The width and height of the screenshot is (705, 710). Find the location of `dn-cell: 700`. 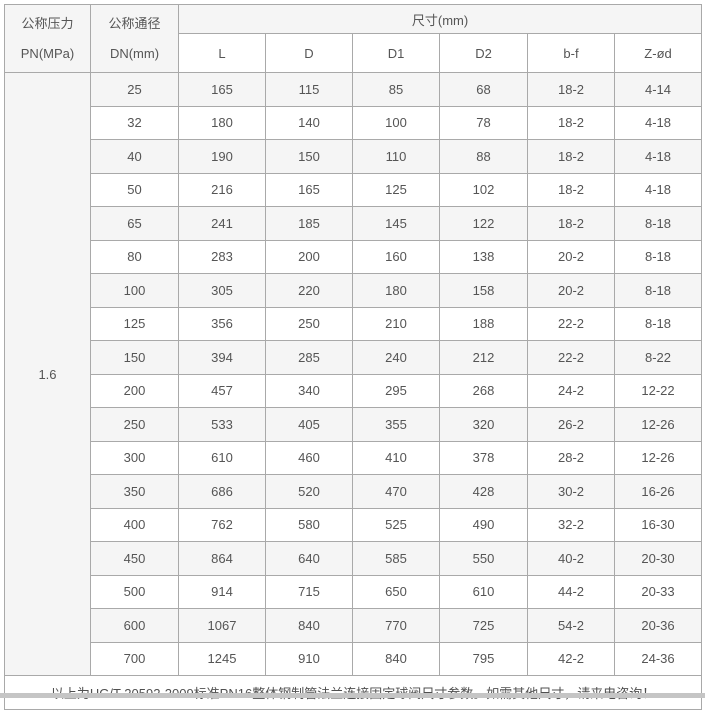

dn-cell: 700 is located at coordinates (134, 658).